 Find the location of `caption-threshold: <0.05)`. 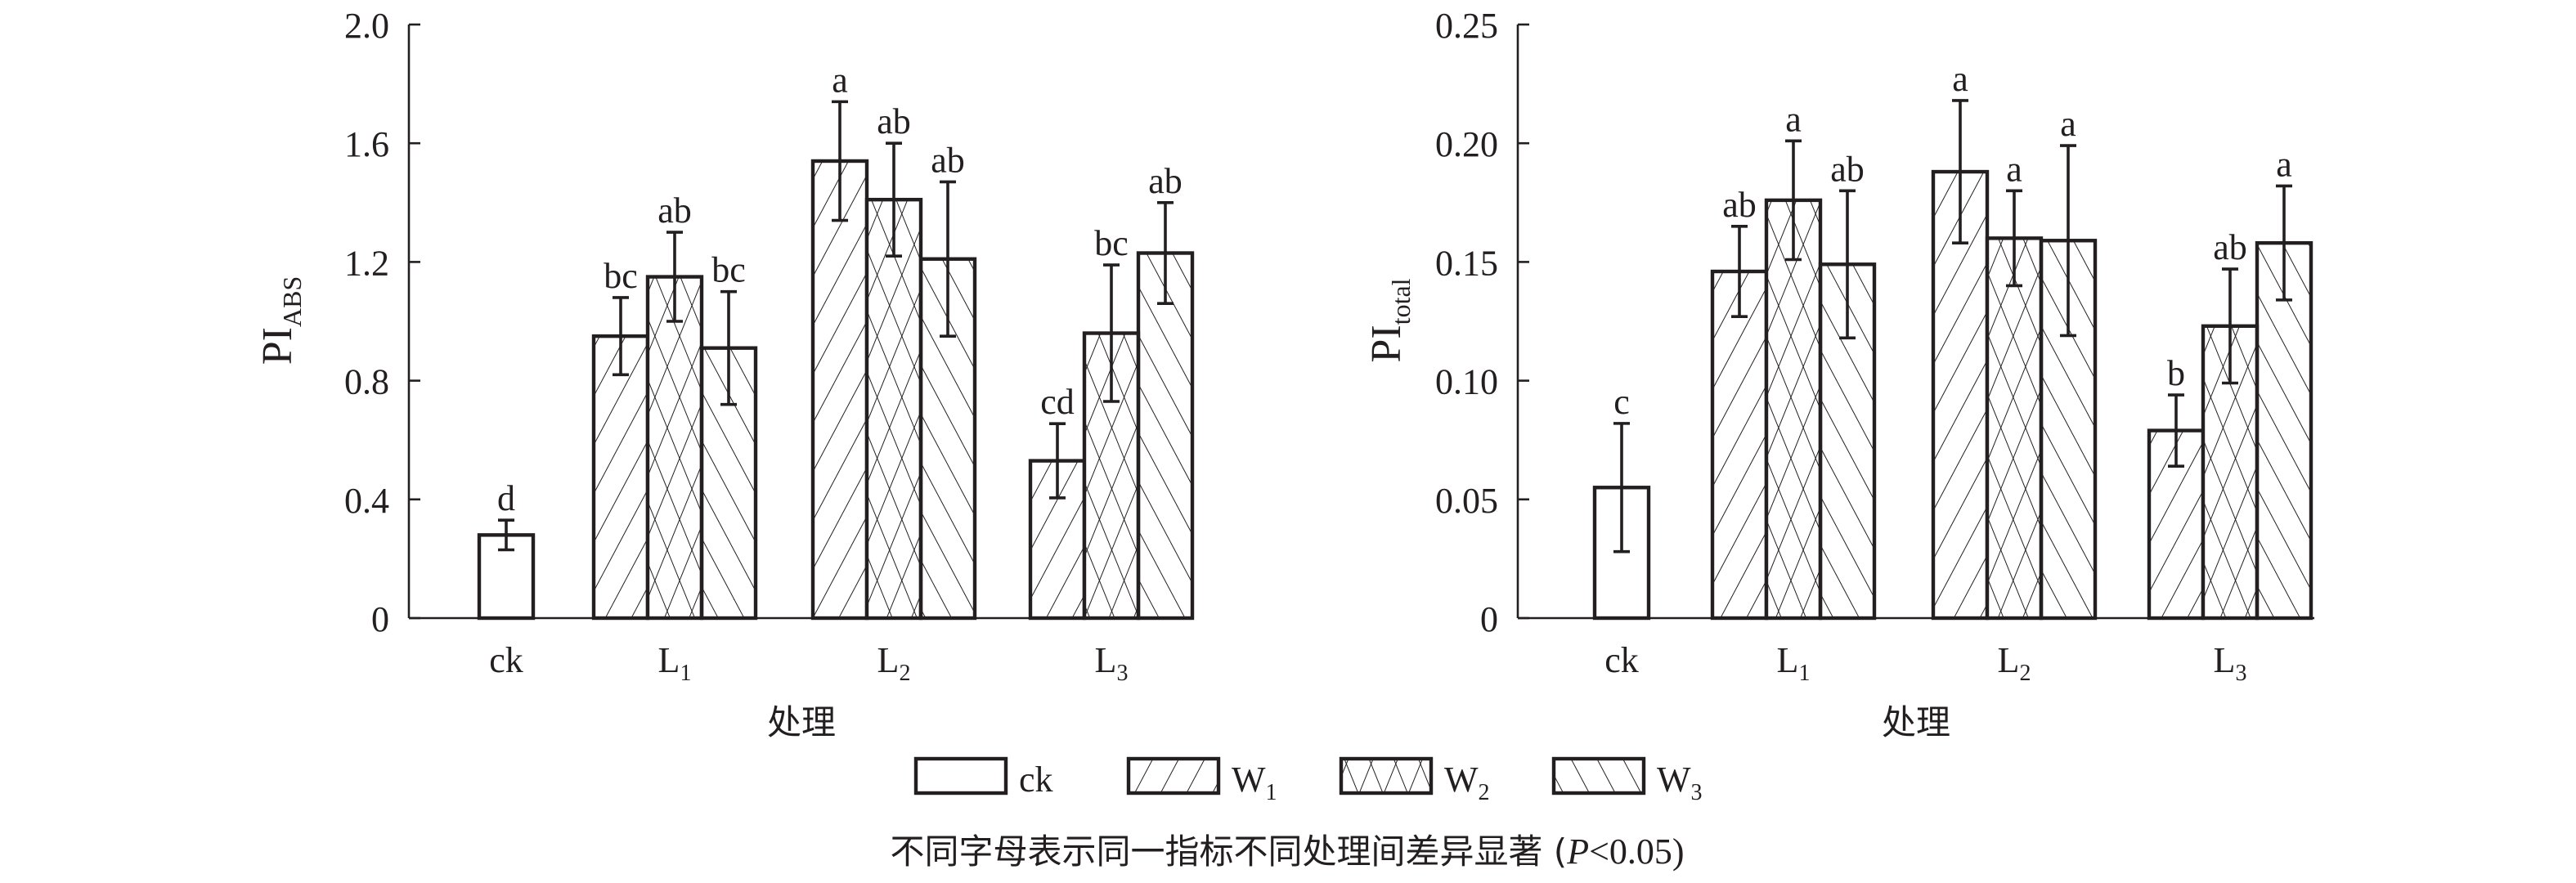

caption-threshold: <0.05) is located at coordinates (1636, 852).